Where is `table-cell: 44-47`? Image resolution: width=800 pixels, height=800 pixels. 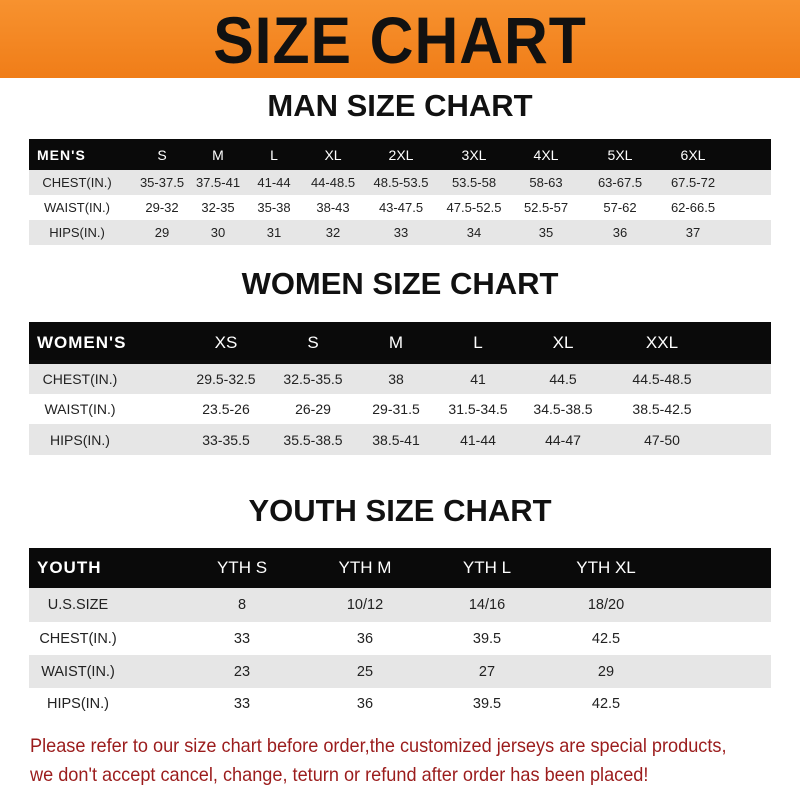 table-cell: 44-47 is located at coordinates (563, 439).